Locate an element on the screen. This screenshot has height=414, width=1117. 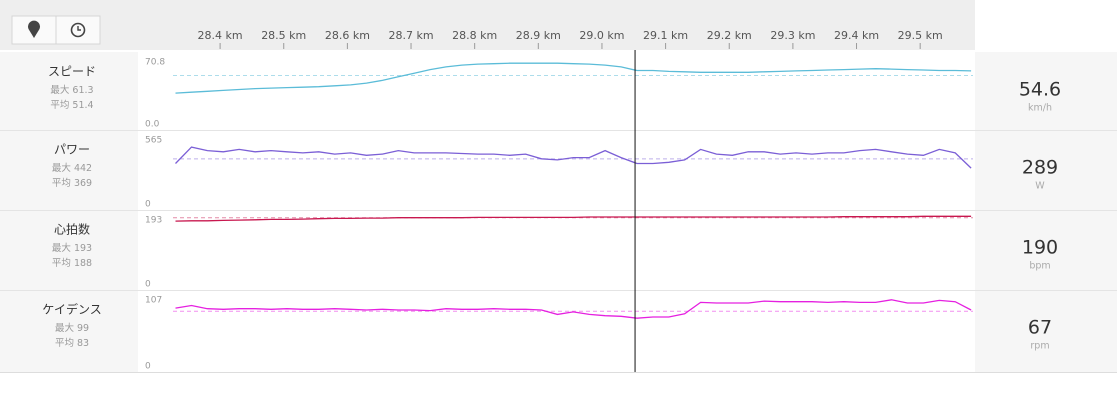
metric-max: 最大 442 is located at coordinates (72, 168).